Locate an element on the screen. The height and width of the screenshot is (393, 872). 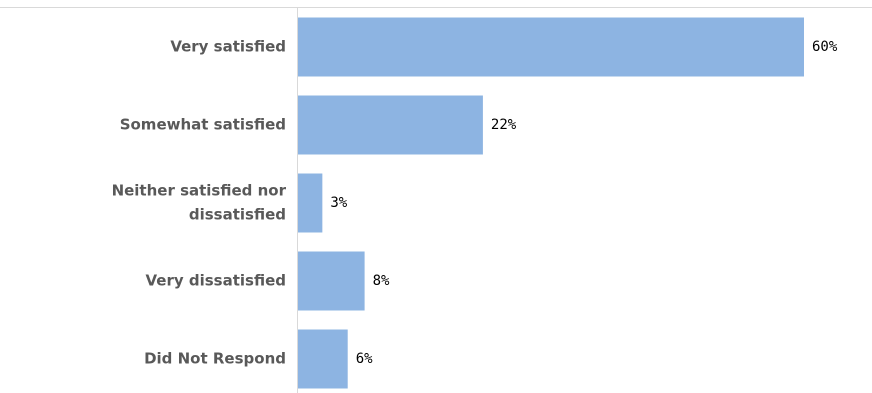
category-label: Very dissatisfied is located at coordinates (216, 281).